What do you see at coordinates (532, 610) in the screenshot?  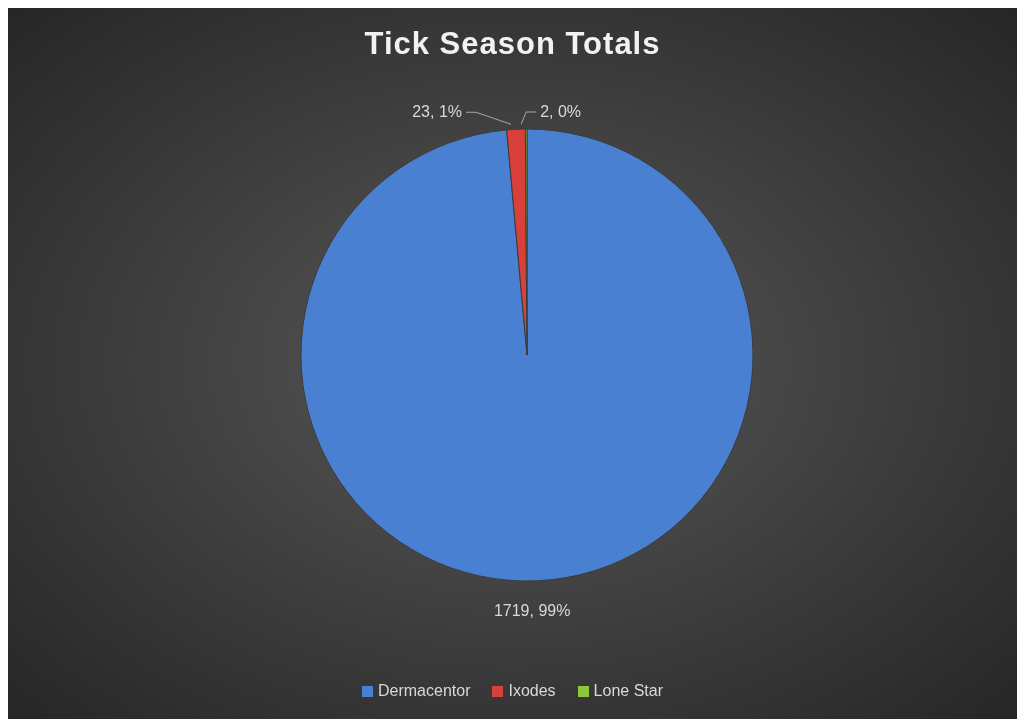 I see `data-label: 1719, 99%` at bounding box center [532, 610].